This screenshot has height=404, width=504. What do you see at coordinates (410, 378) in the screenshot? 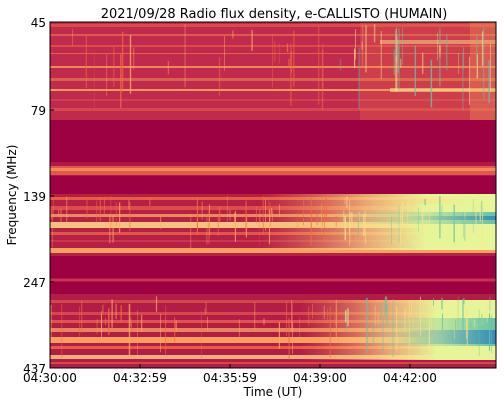
I see `x-tick-label: 04:42:00` at bounding box center [410, 378].